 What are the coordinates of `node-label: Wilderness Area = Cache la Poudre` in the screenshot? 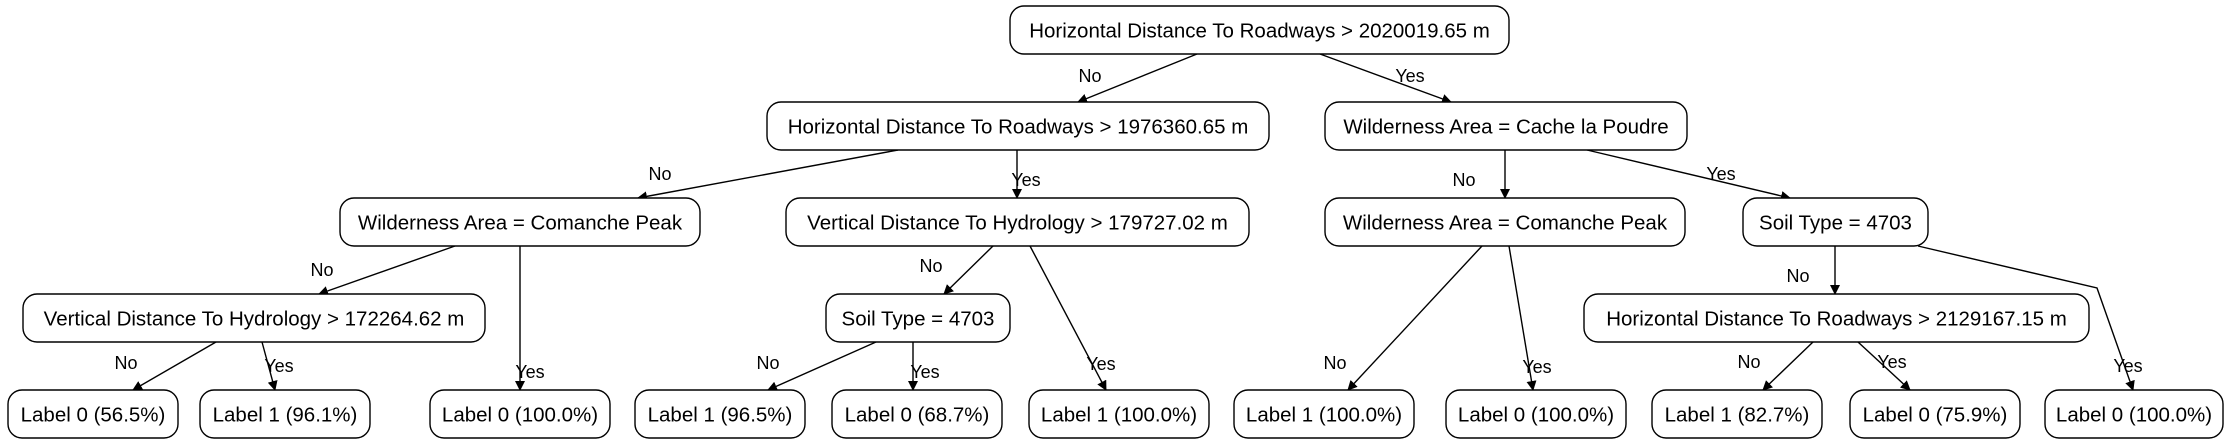 It's located at (1505, 127).